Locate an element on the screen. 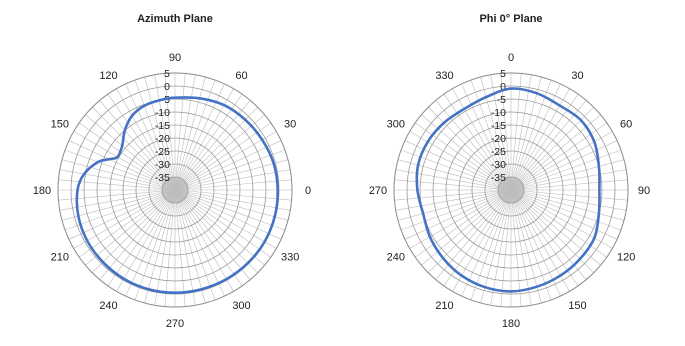 This screenshot has width=685, height=346. radial-tick-labels: 50-5-10-15-20-25-30-35 is located at coordinates (498, 126).